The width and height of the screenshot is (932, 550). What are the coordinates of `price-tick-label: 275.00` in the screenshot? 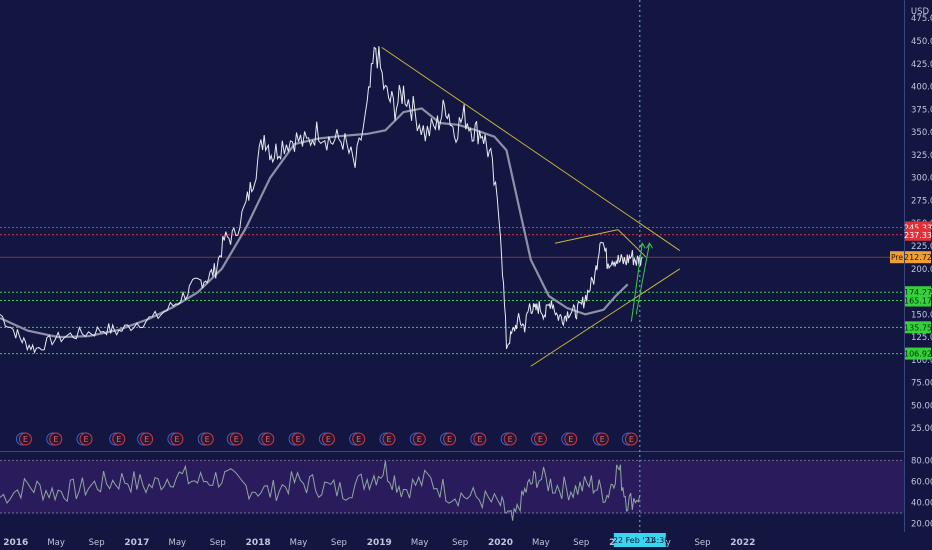 It's located at (921, 201).